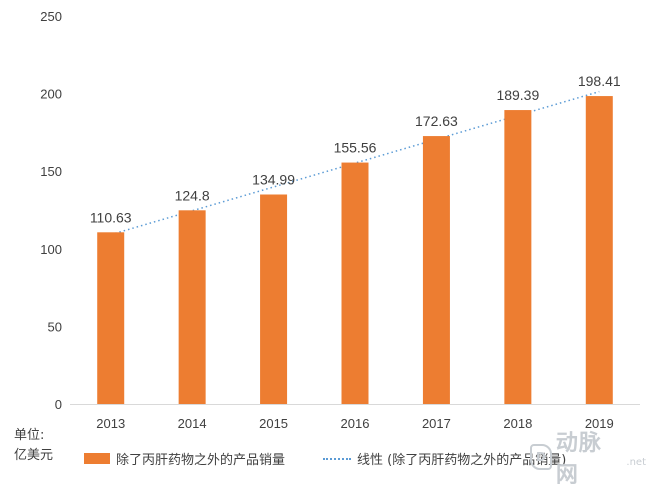 The image size is (646, 489). I want to click on y-axis: 0 50 100 150 200 250, so click(51, 210).